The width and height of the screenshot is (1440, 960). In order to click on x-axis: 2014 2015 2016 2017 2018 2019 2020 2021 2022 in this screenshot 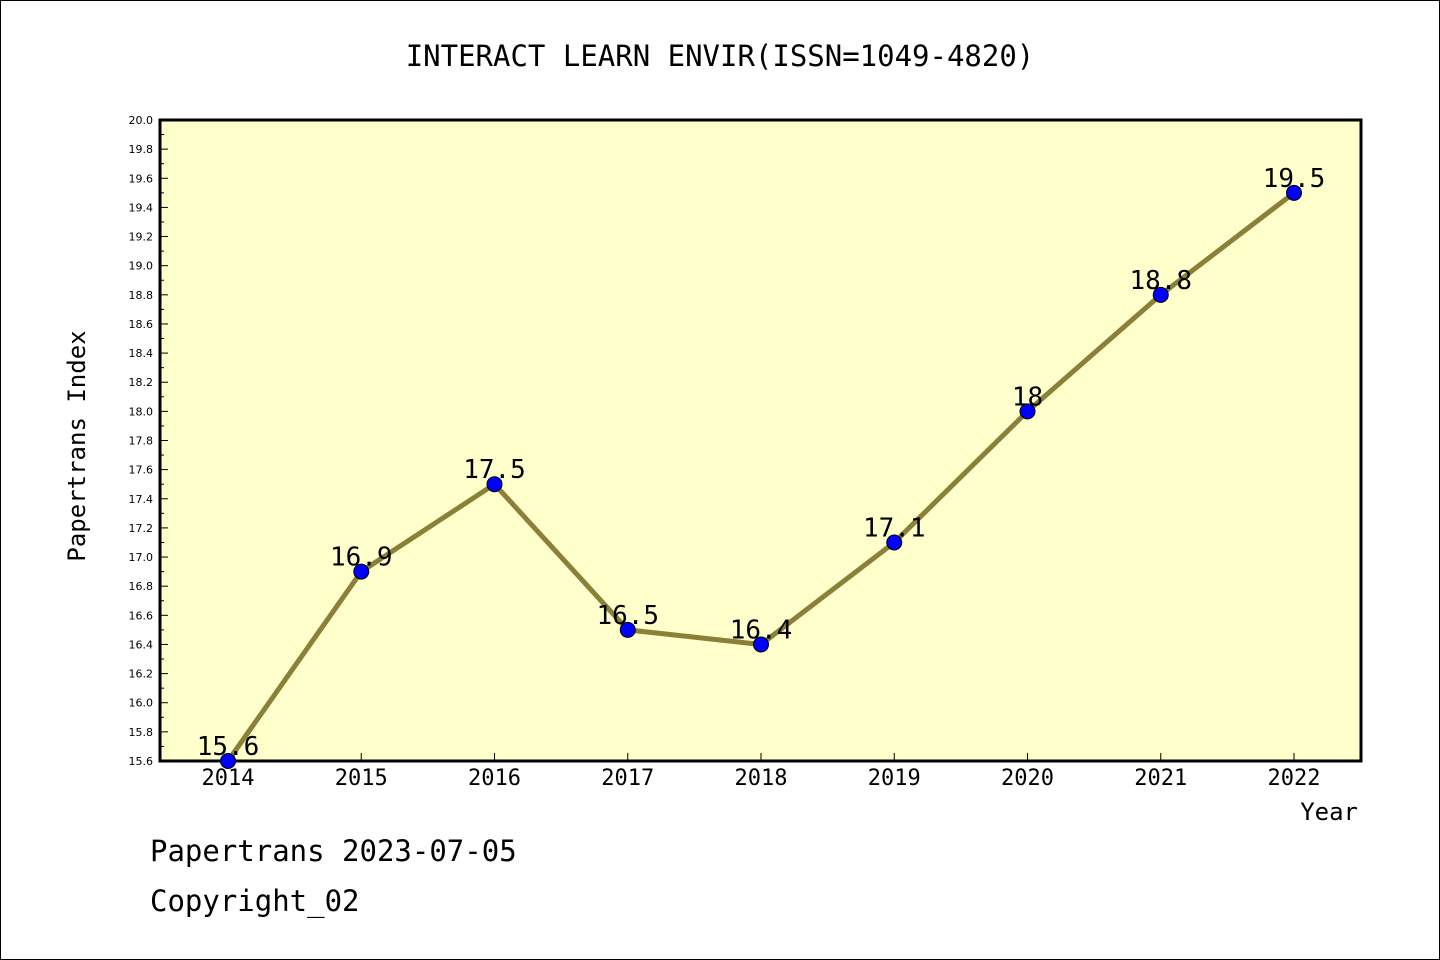, I will do `click(761, 772)`.